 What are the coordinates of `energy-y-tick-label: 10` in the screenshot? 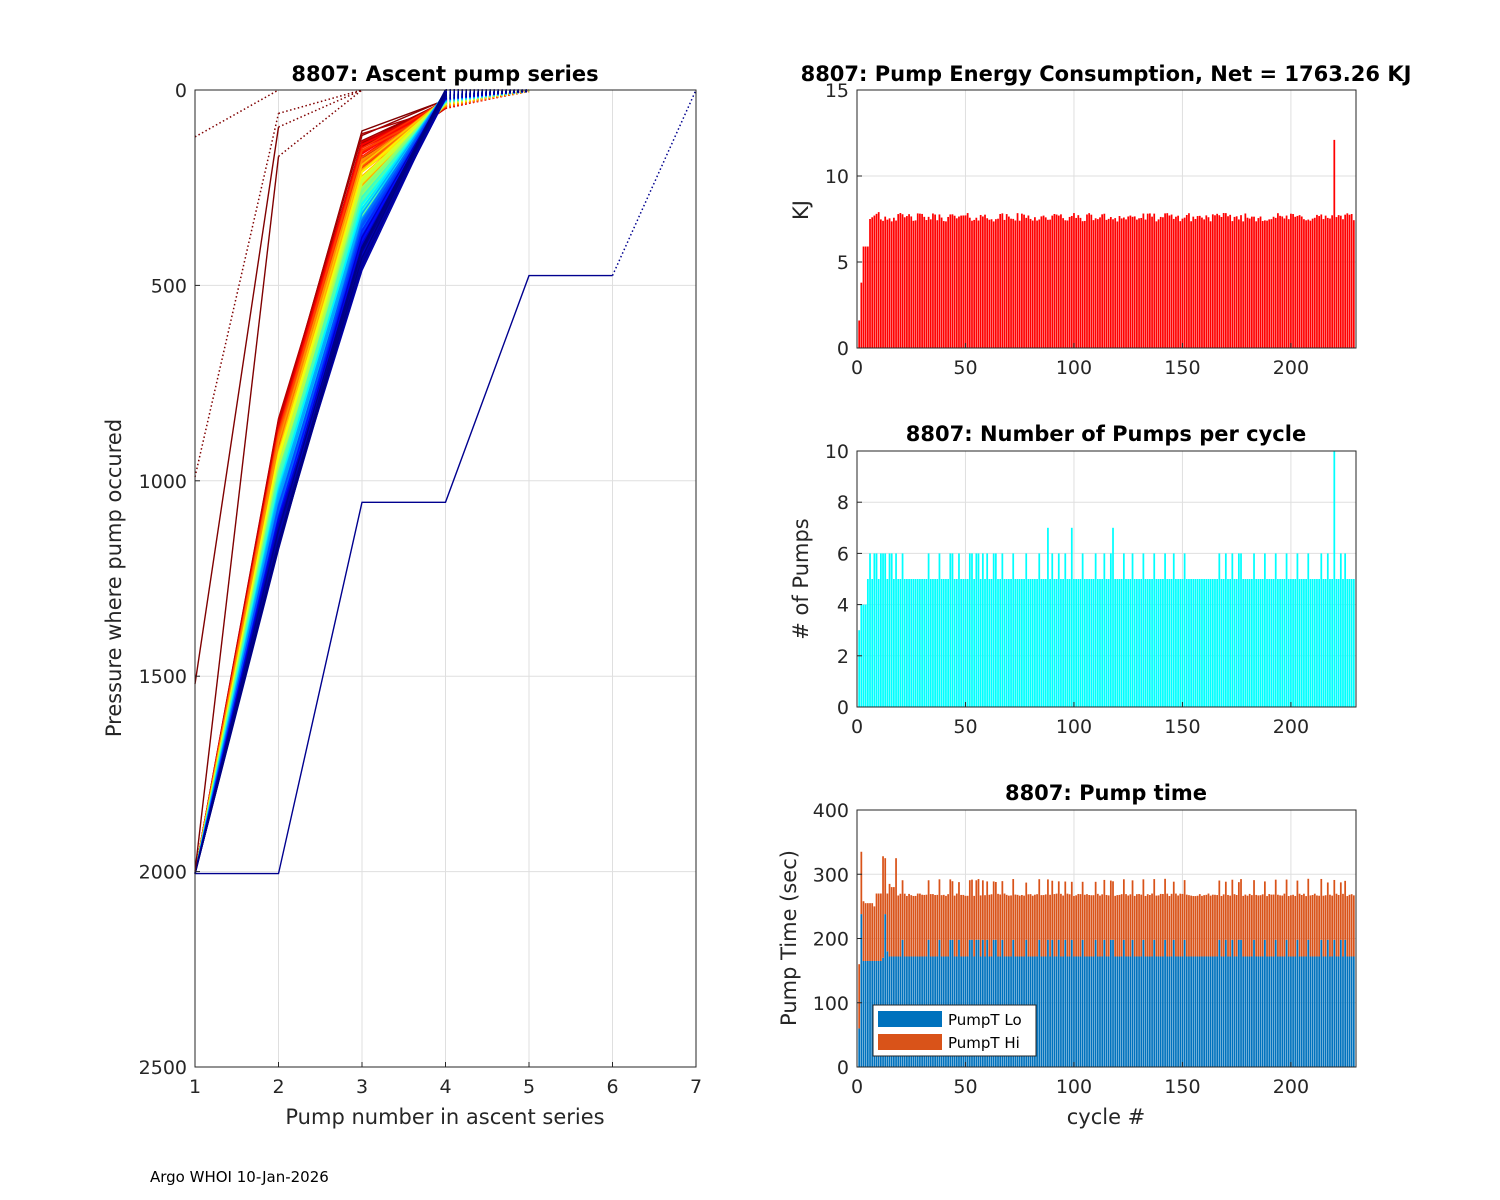 It's located at (837, 177).